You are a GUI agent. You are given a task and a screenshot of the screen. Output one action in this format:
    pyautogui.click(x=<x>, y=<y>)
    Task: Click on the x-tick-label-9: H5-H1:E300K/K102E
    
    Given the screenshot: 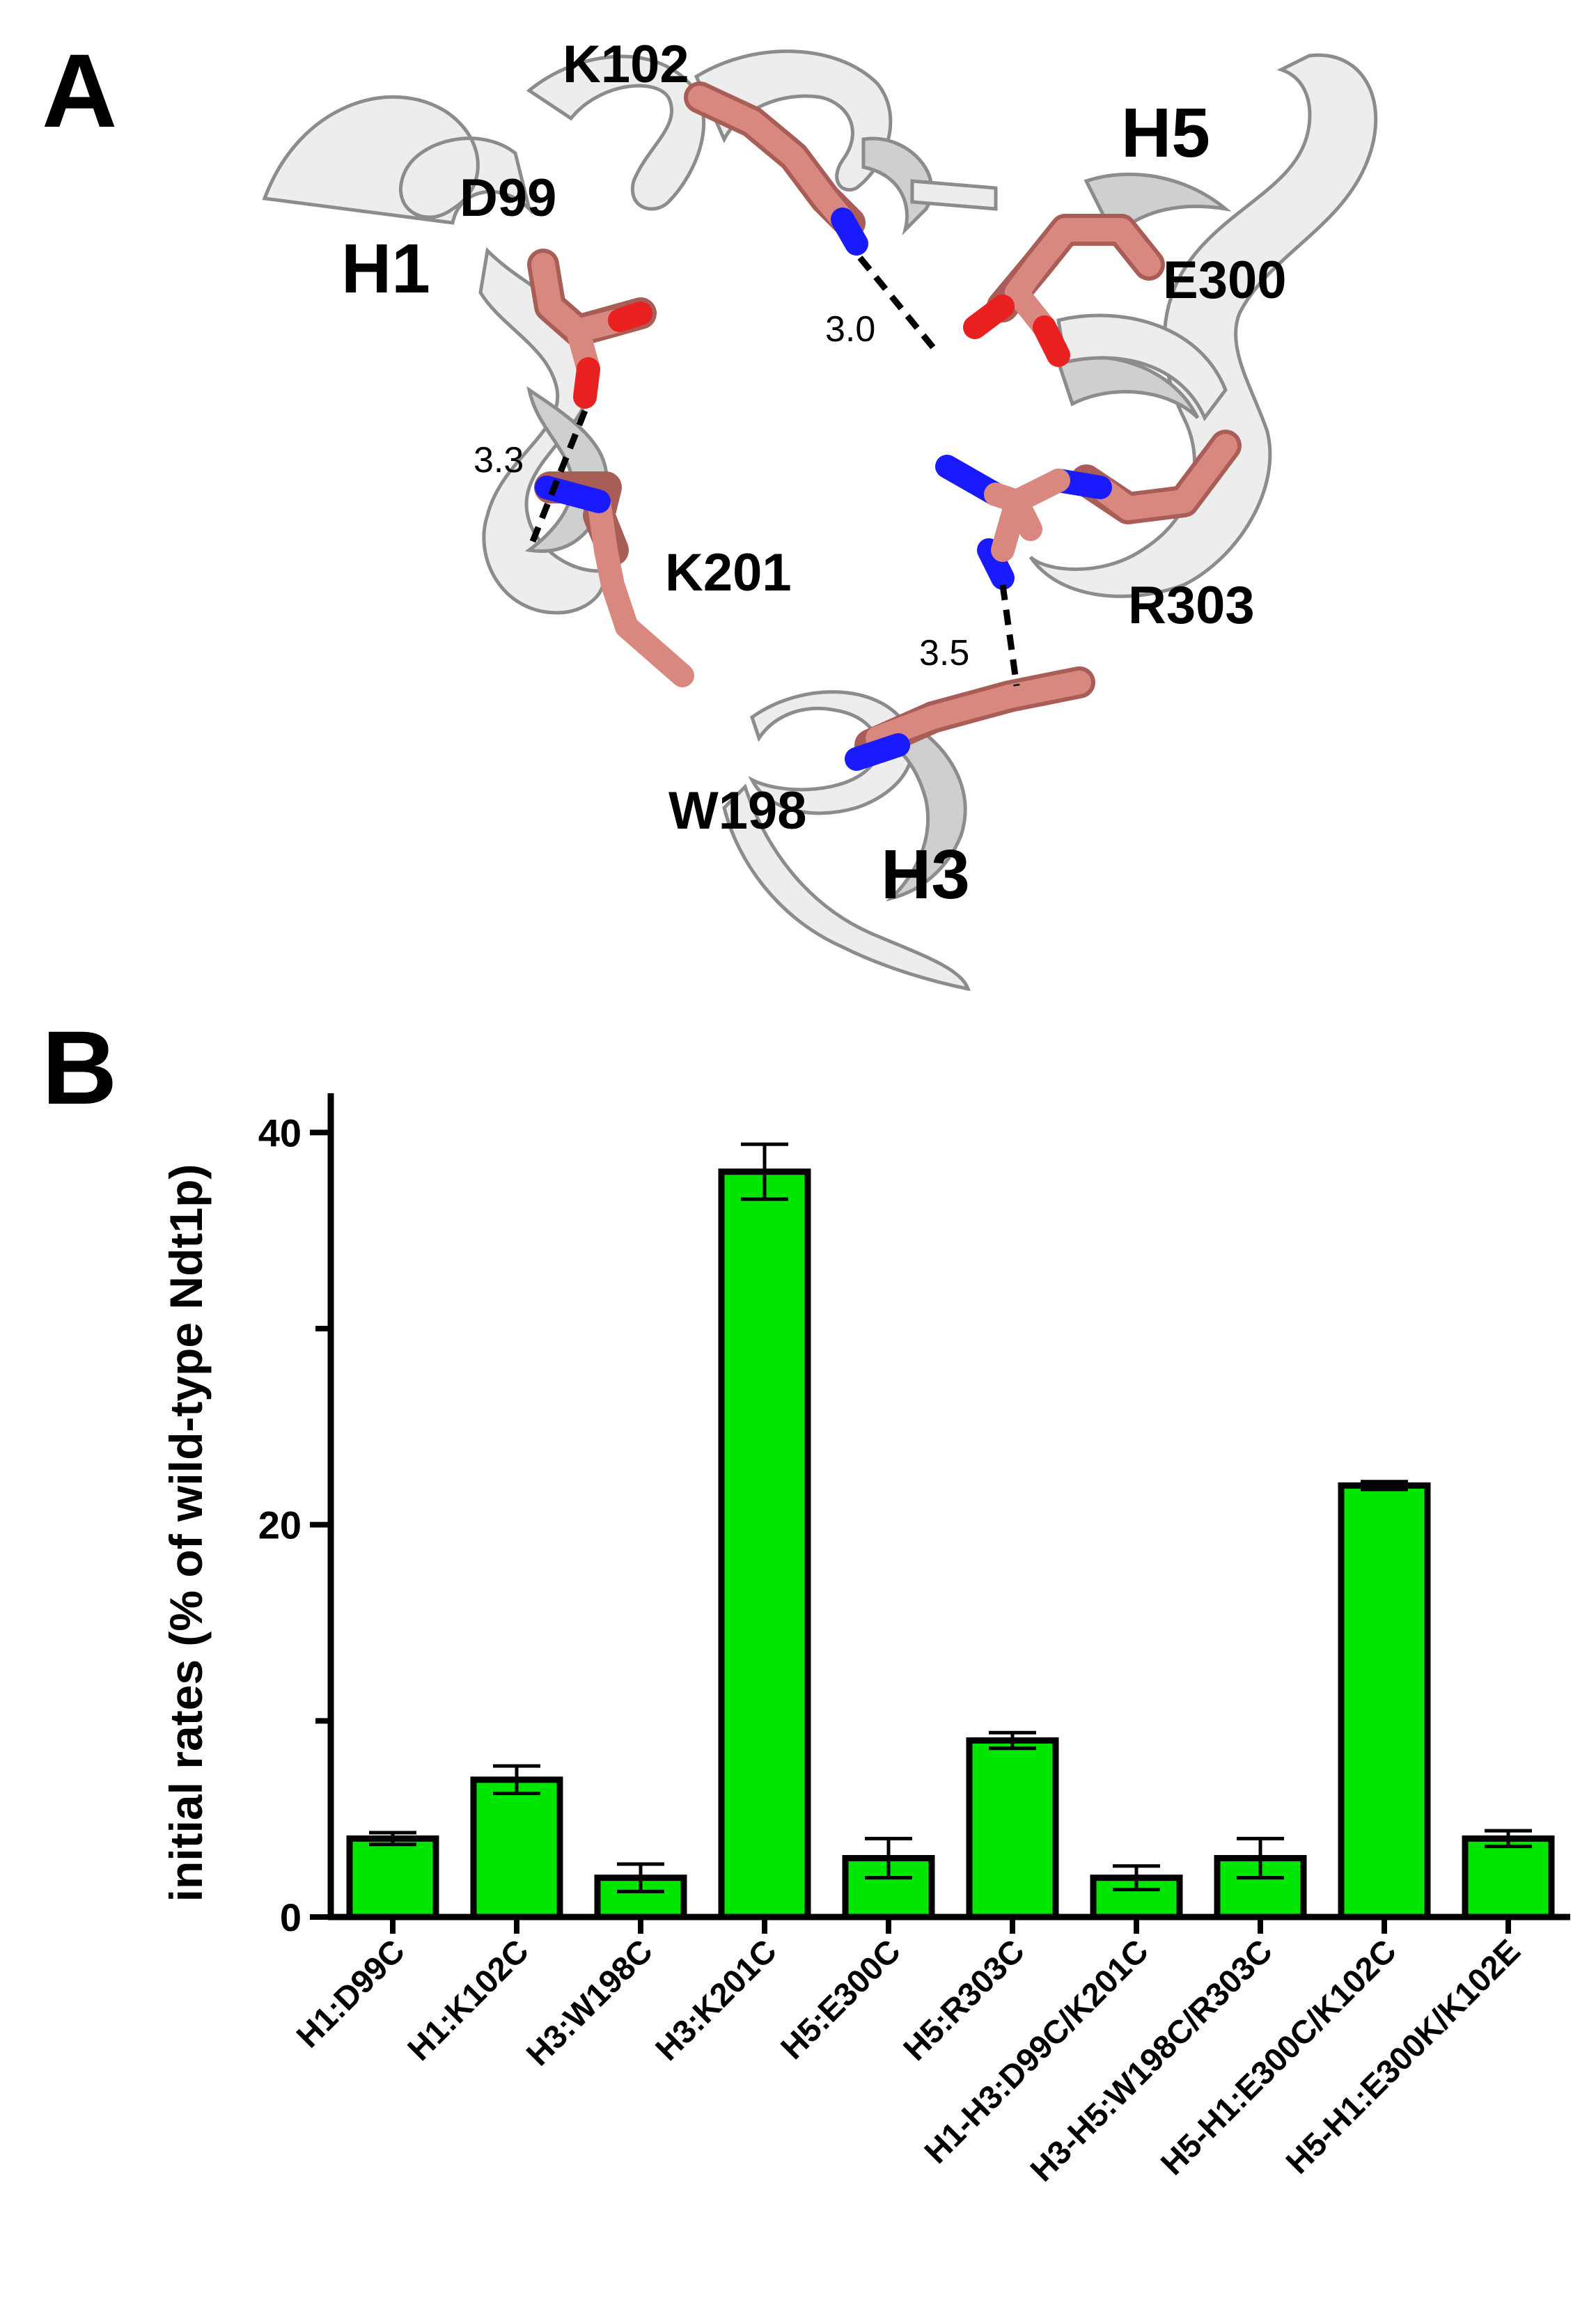 What is the action you would take?
    pyautogui.click(x=1402, y=2056)
    